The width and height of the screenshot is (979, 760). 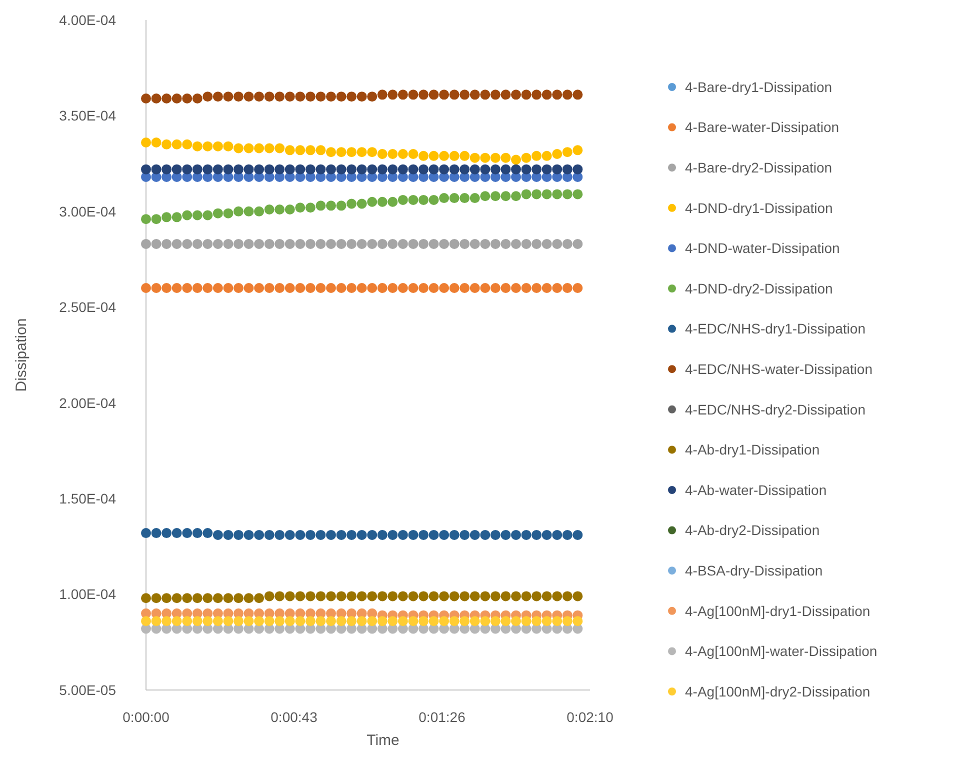 I want to click on x-tick-label: 0:00:00, so click(x=146, y=716).